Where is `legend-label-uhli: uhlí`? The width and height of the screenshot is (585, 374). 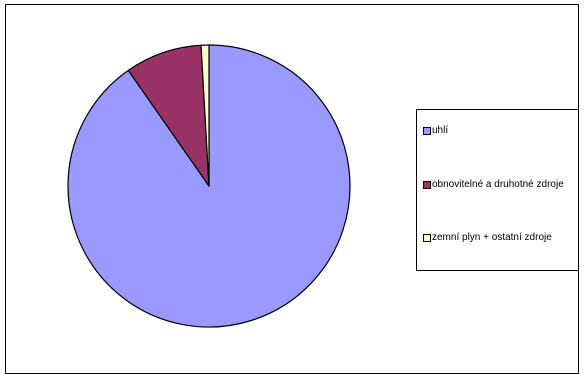
legend-label-uhli: uhlí is located at coordinates (440, 130).